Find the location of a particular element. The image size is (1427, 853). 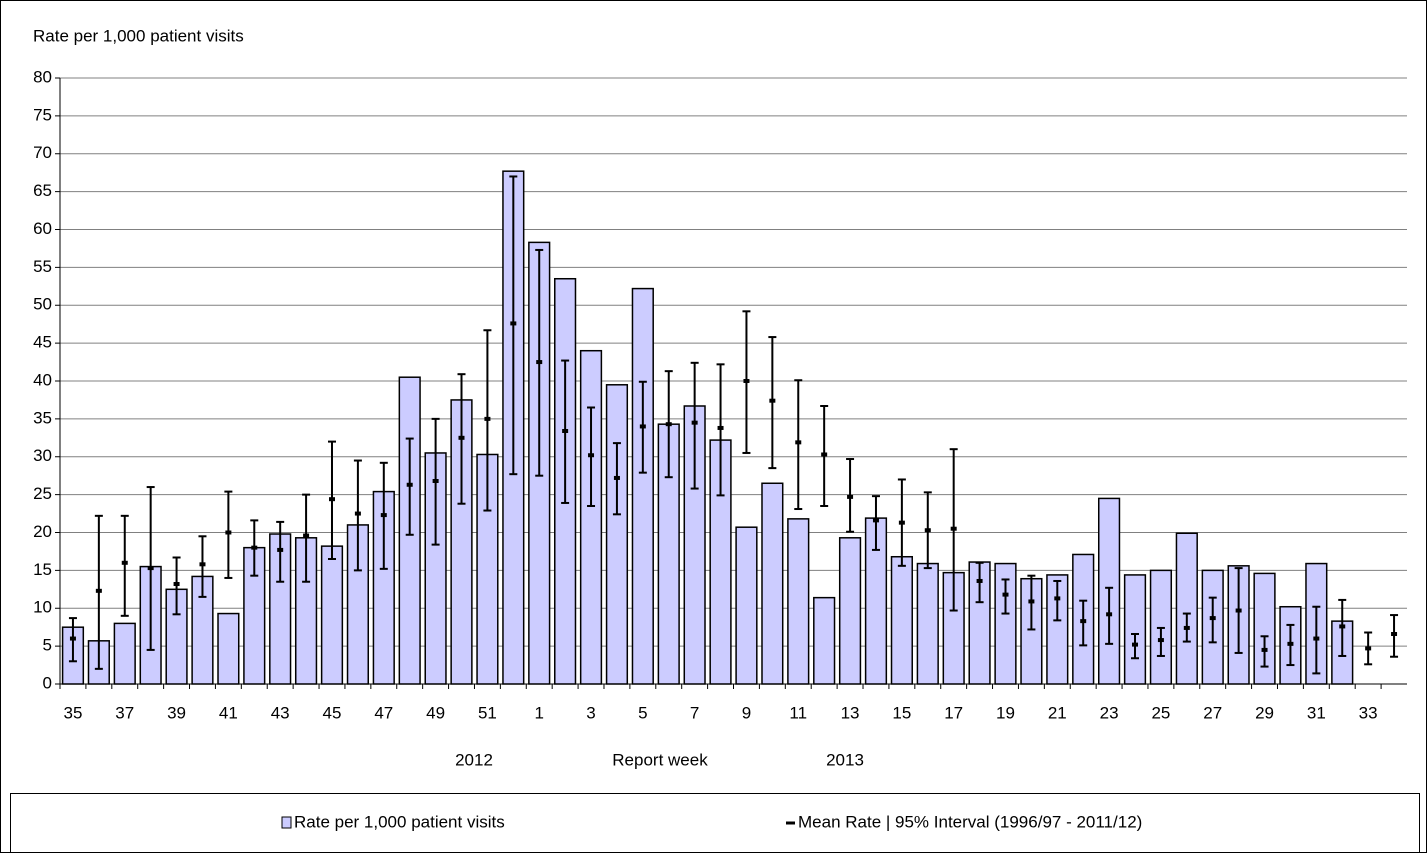

x-tick-label: 43 is located at coordinates (280, 712).